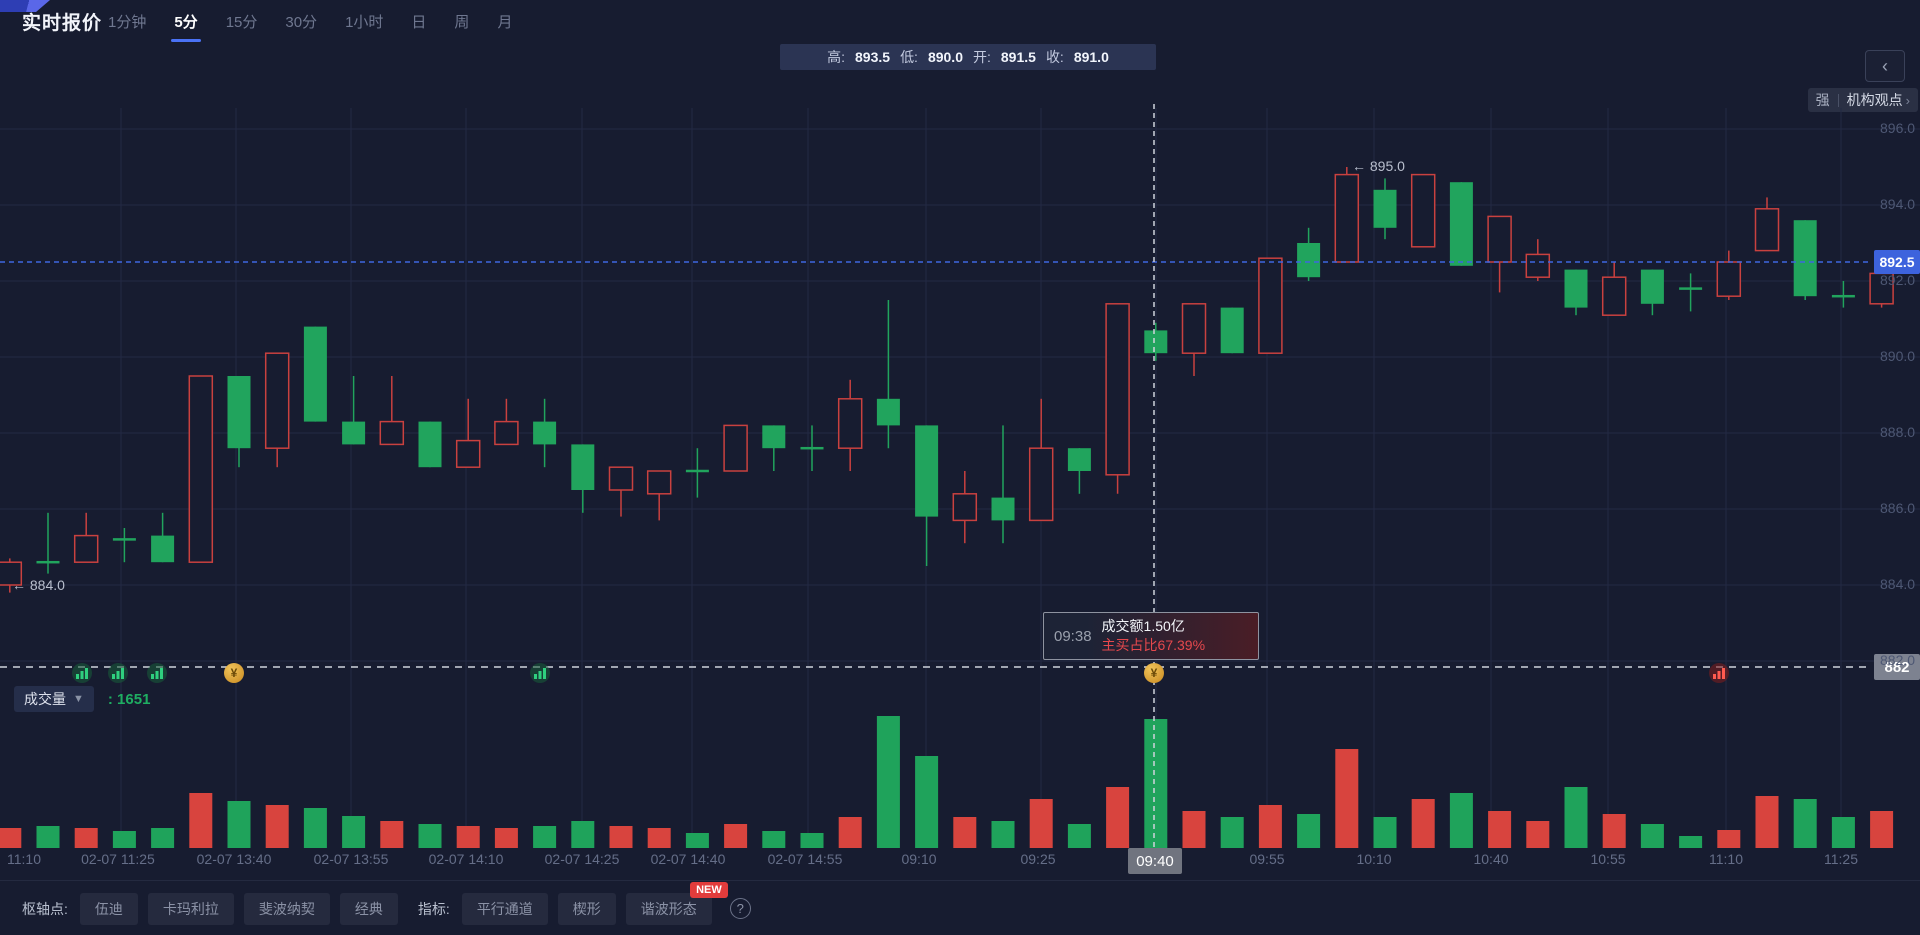  I want to click on close-value: 891.0, so click(1091, 57).